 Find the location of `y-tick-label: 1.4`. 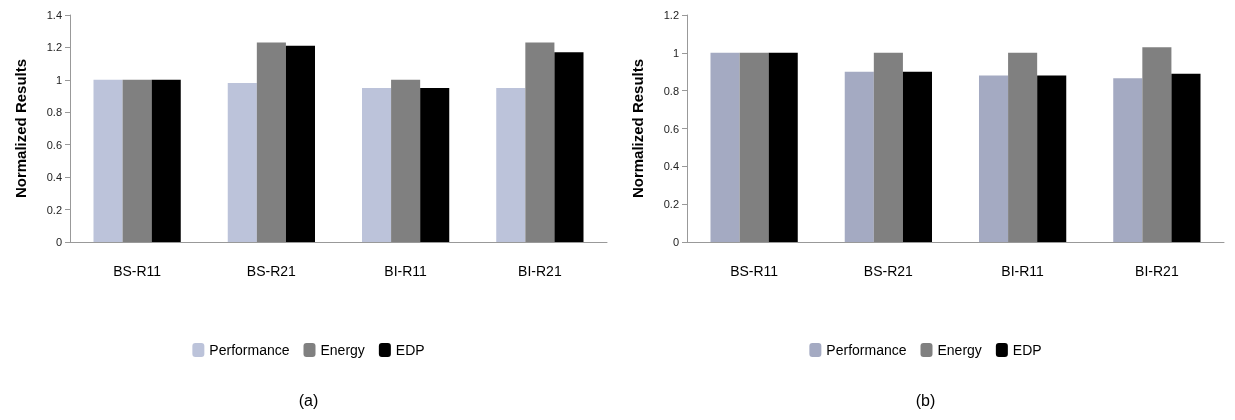

y-tick-label: 1.4 is located at coordinates (54, 15).